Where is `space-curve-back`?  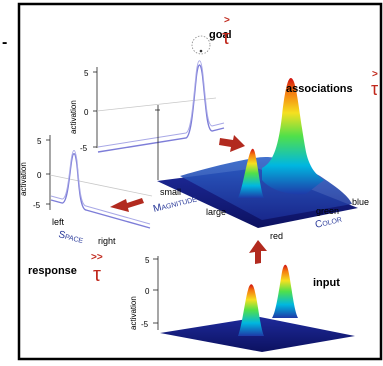 space-curve-back is located at coordinates (100, 187).